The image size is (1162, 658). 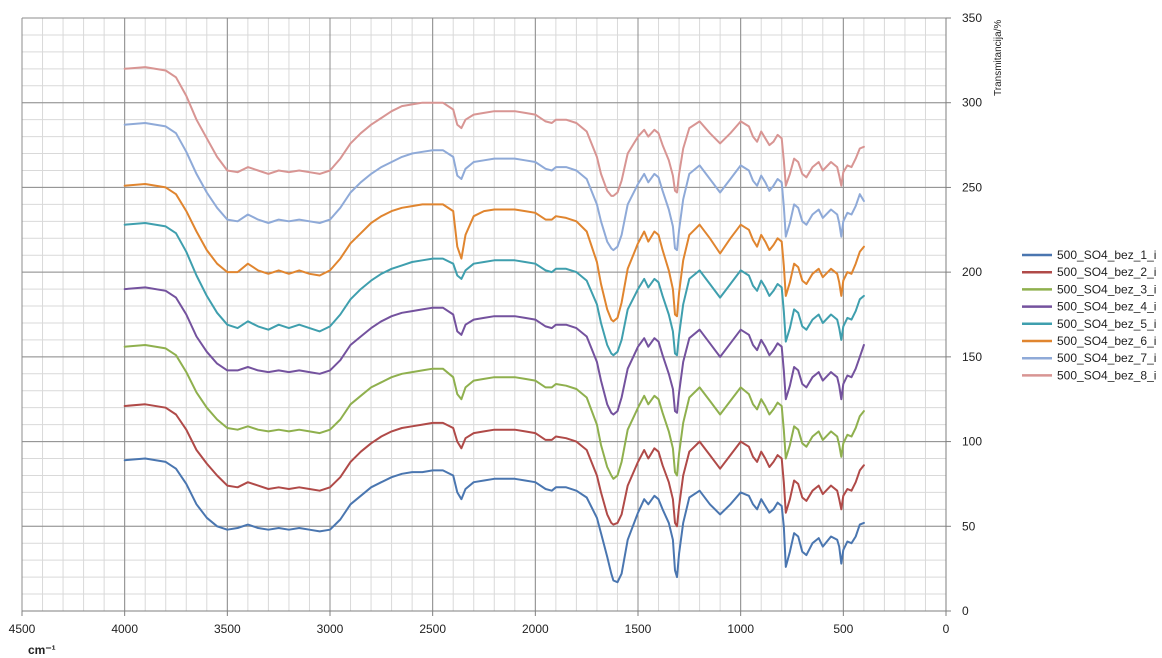 What do you see at coordinates (1106, 358) in the screenshot?
I see `legend-label: 500_SO4_bez_7_i` at bounding box center [1106, 358].